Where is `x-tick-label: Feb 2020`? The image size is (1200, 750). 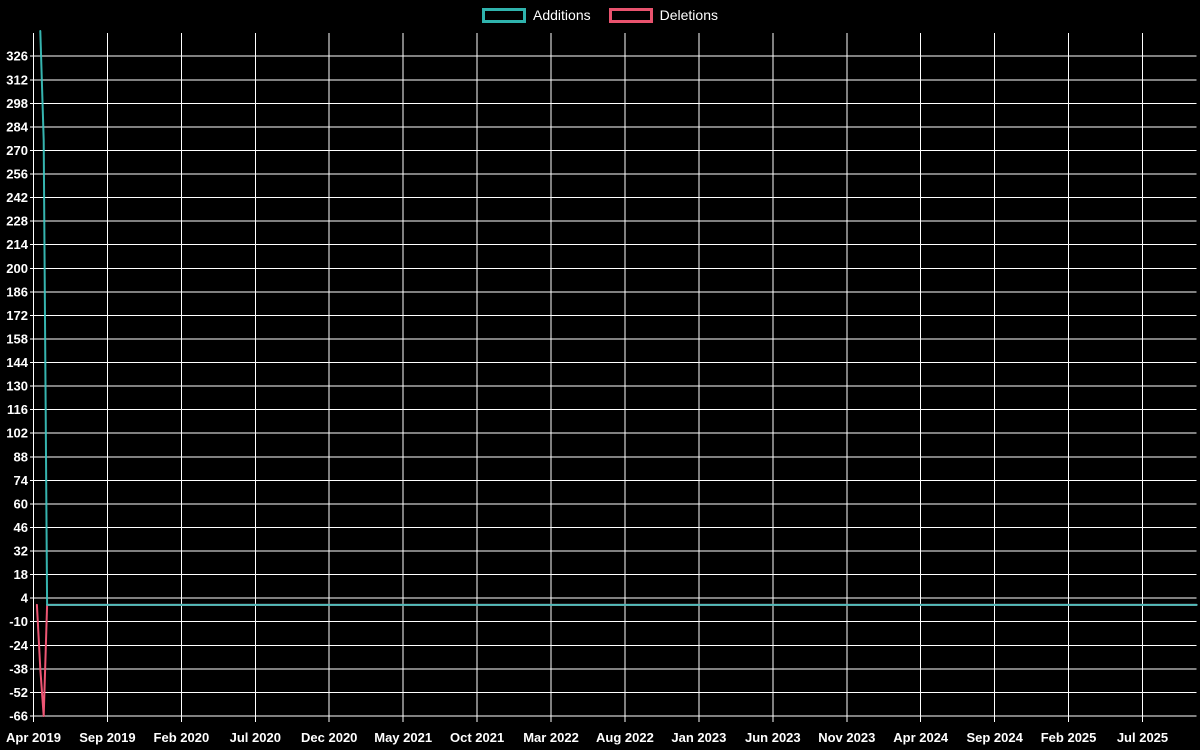
x-tick-label: Feb 2020 is located at coordinates (182, 737).